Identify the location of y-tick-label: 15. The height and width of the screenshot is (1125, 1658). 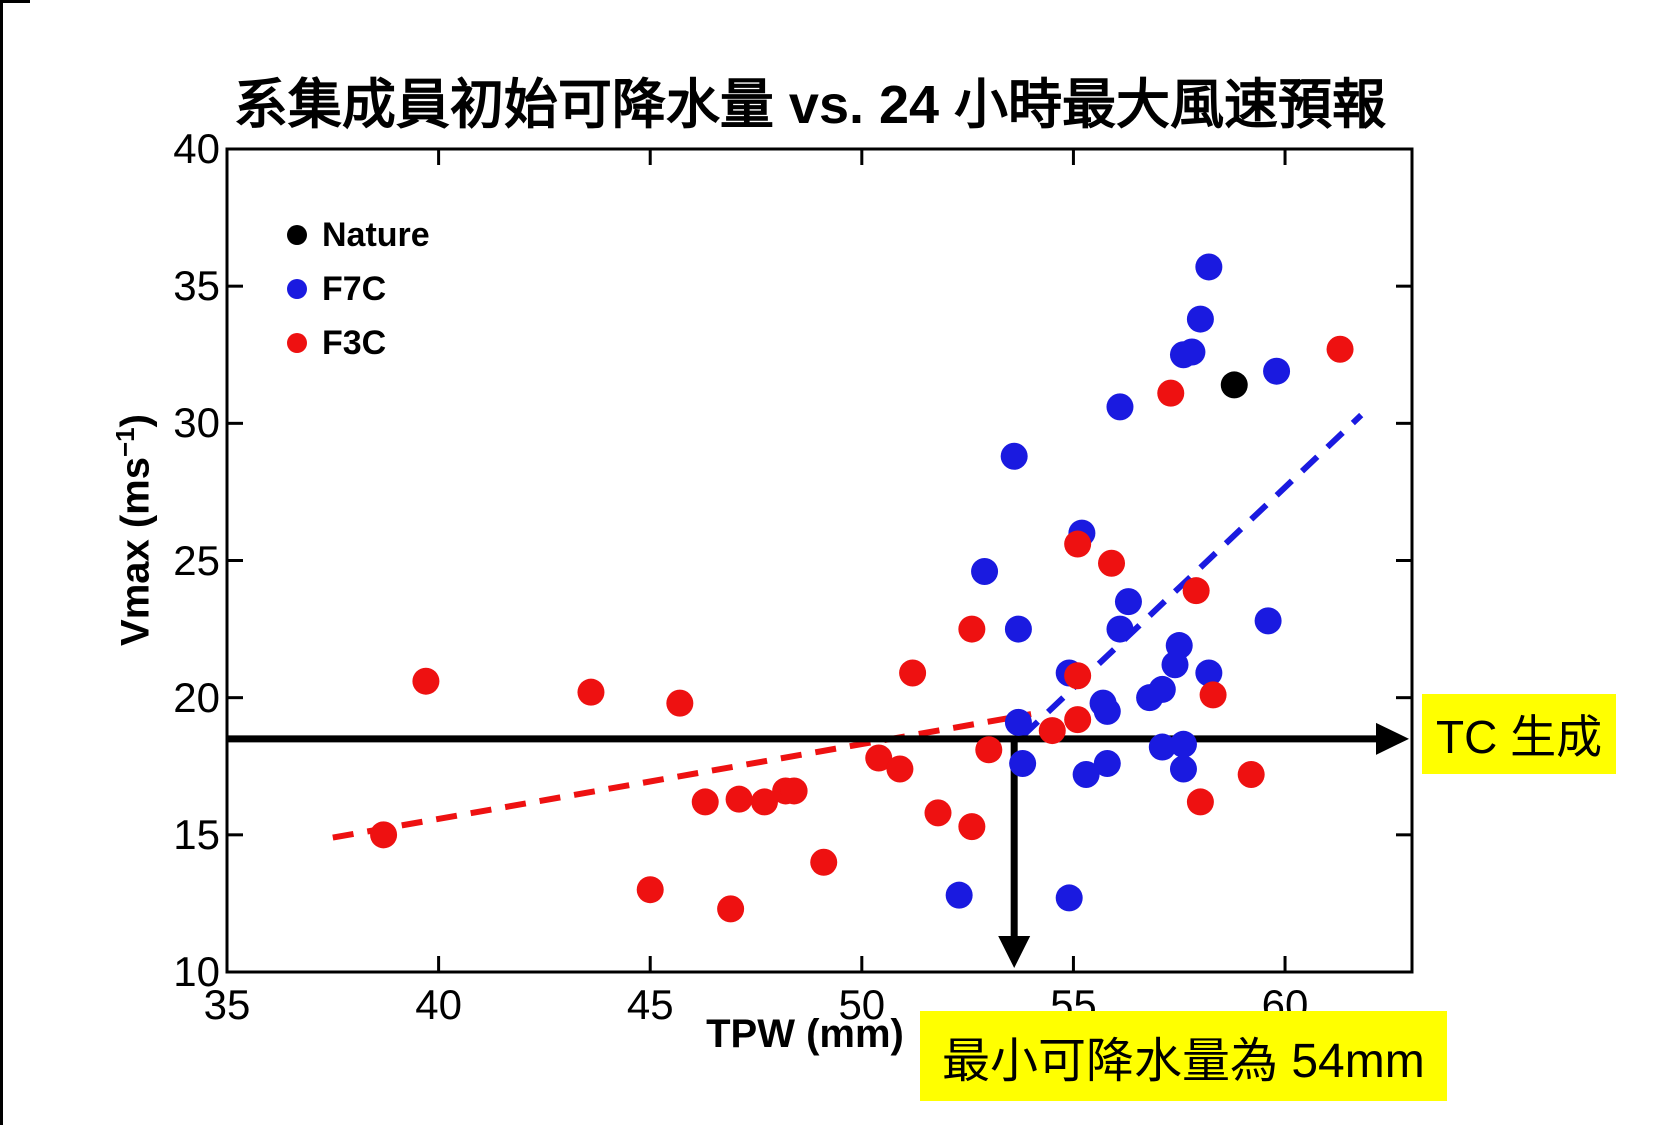
(196, 834).